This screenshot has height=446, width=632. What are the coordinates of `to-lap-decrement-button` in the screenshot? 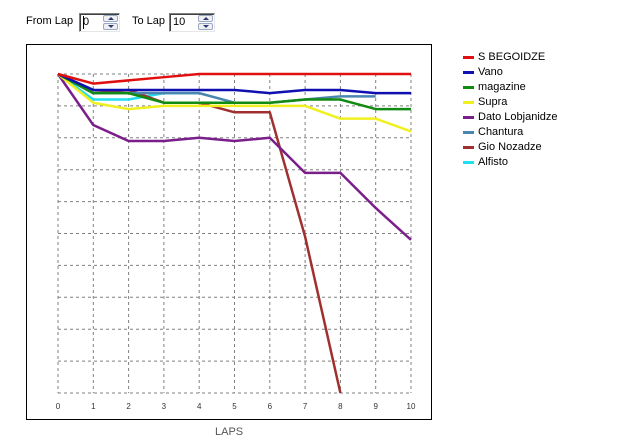 It's located at (205, 26).